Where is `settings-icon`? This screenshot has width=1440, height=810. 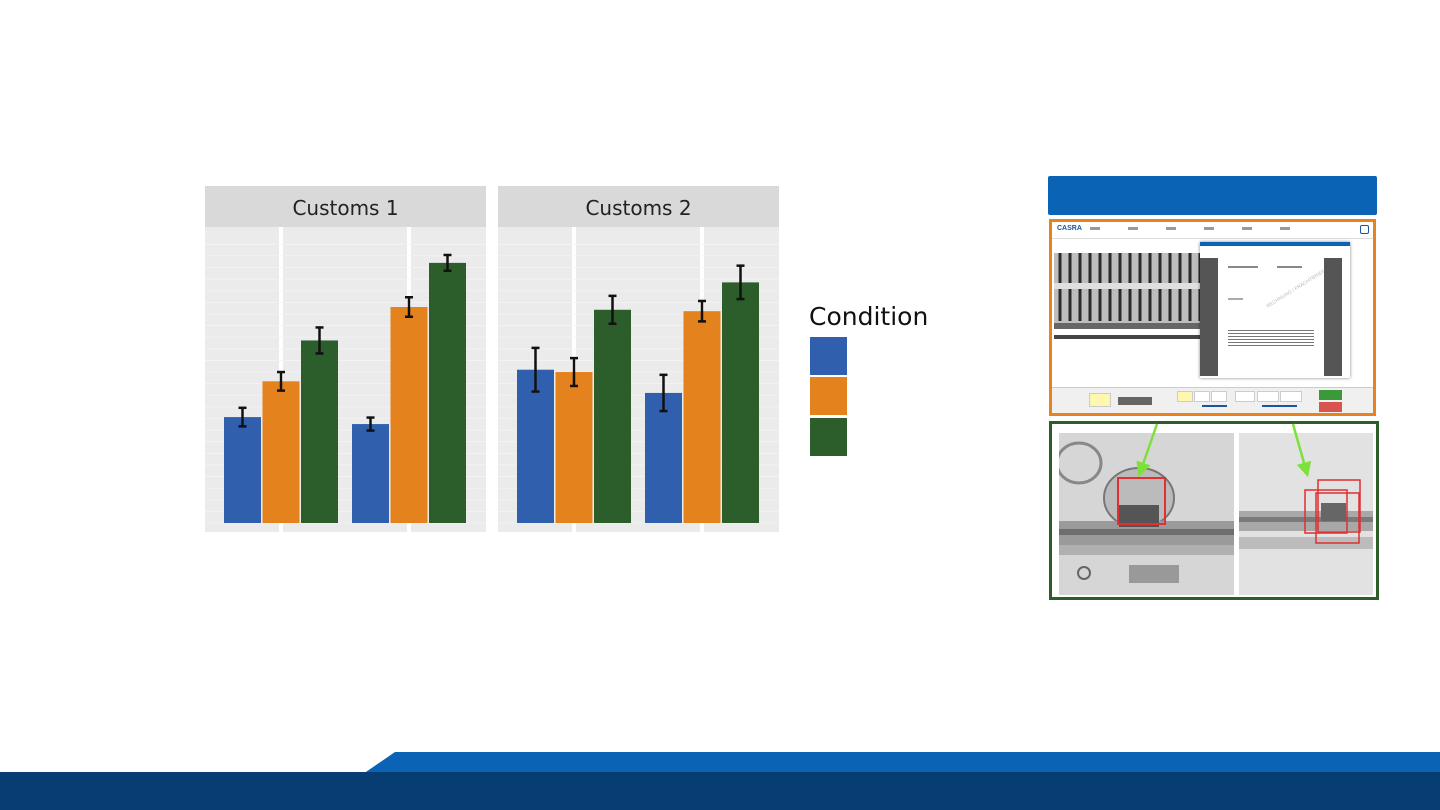
settings-icon is located at coordinates (1364, 229).